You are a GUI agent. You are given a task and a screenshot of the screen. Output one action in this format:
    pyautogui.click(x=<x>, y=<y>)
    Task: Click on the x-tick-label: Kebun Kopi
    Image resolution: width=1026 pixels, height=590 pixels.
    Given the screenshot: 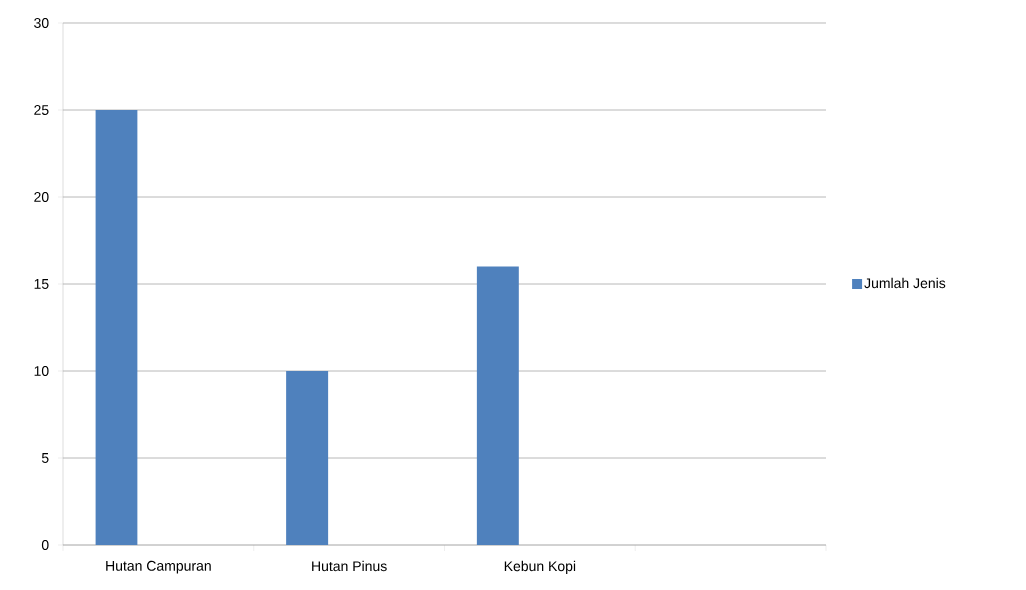 What is the action you would take?
    pyautogui.click(x=540, y=567)
    